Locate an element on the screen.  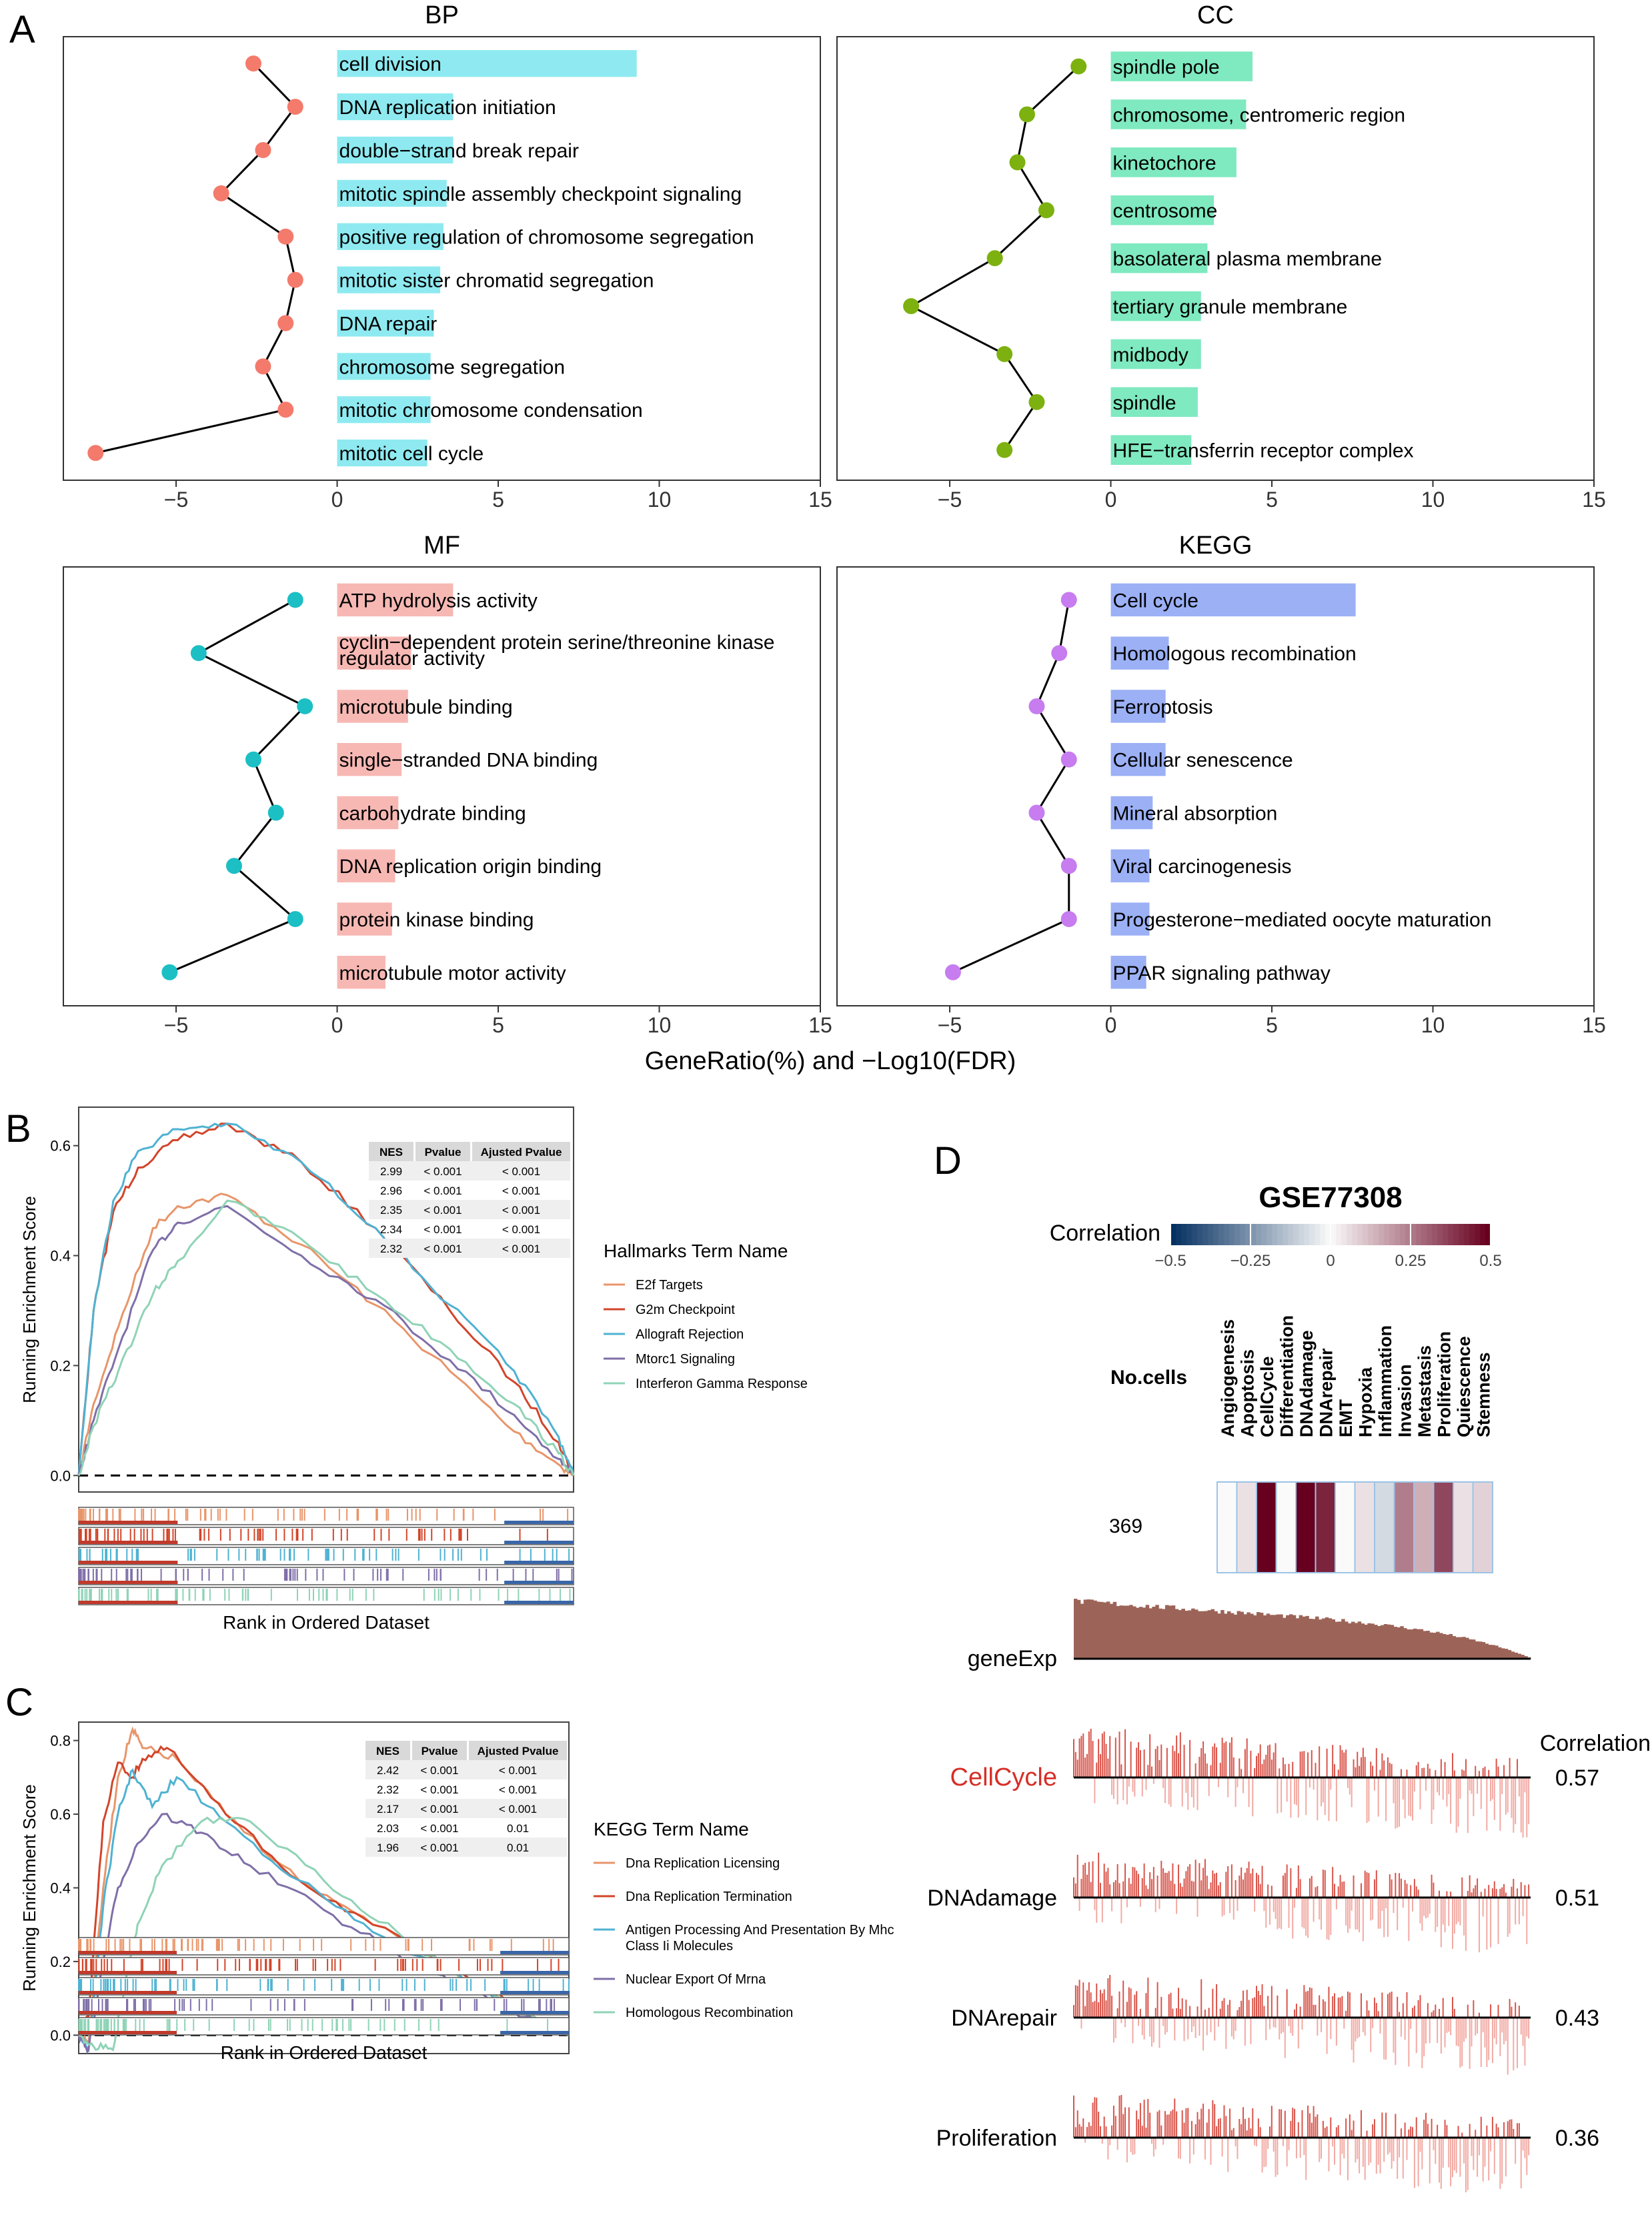
term-label: spindle pole is located at coordinates (1166, 68).